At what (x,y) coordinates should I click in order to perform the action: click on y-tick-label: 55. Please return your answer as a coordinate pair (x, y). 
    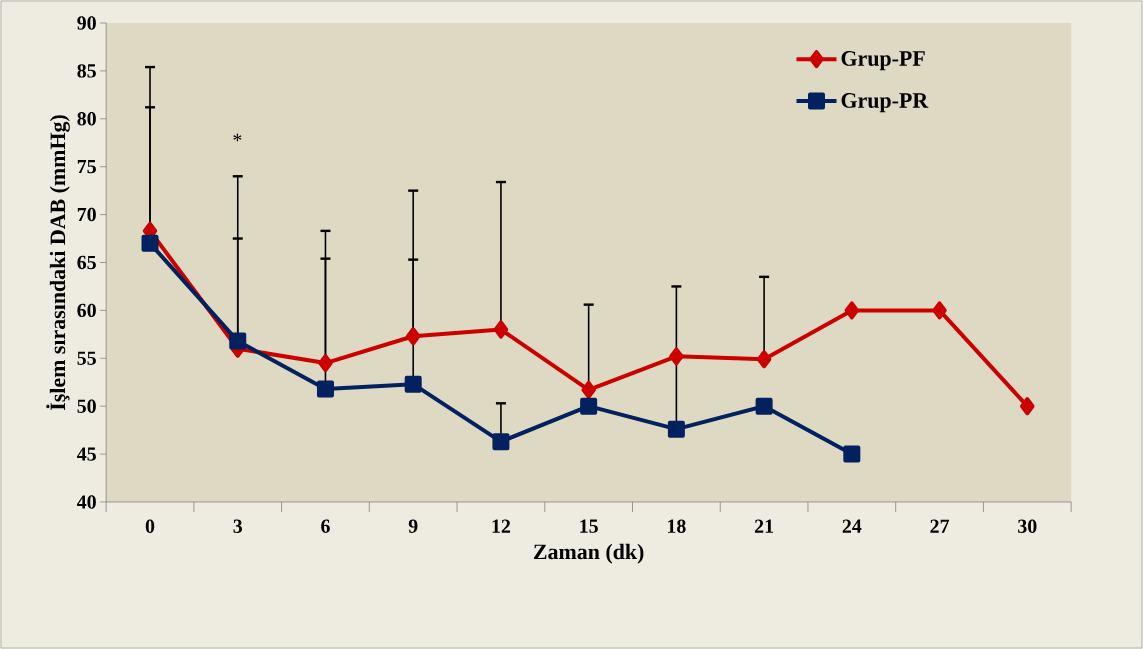
    Looking at the image, I should click on (86, 358).